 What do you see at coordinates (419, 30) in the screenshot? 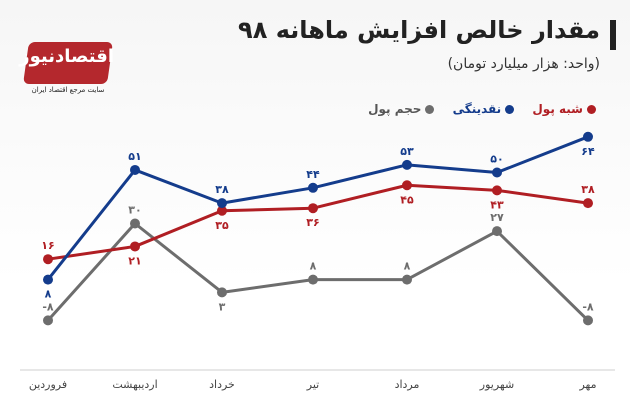
I see `chart-title: مقدار خالص افزایش ماهانه ۹۸` at bounding box center [419, 30].